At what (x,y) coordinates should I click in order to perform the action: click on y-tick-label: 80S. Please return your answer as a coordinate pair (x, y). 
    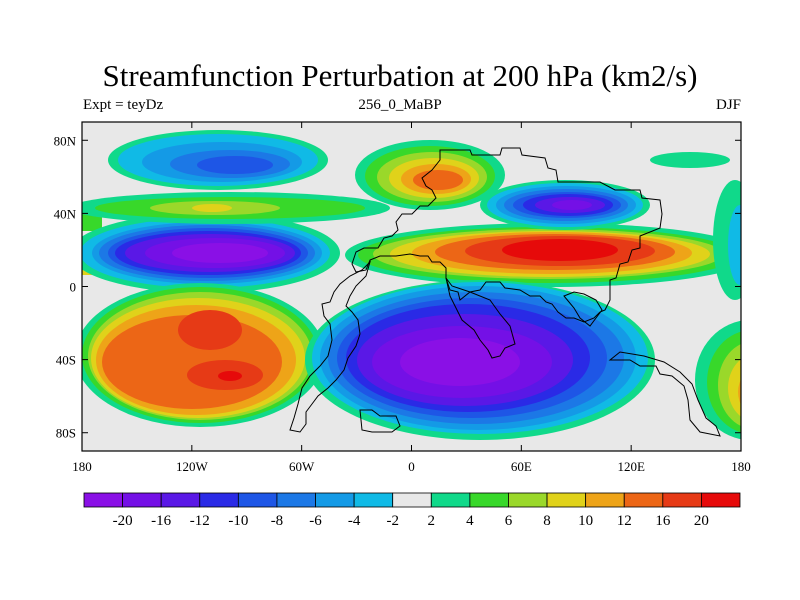
    Looking at the image, I should click on (66, 433).